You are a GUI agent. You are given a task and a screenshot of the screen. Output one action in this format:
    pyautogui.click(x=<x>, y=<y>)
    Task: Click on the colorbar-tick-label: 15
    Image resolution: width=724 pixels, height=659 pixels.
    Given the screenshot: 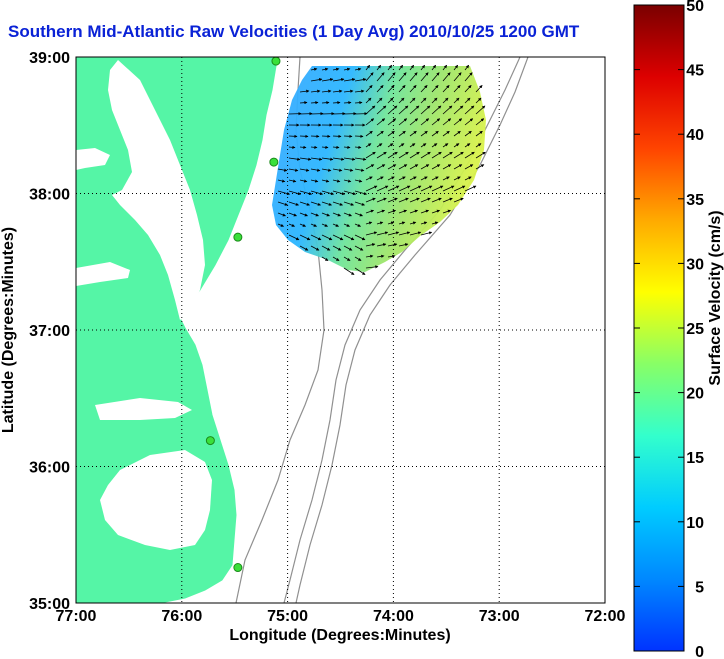 What is the action you would take?
    pyautogui.click(x=695, y=458)
    